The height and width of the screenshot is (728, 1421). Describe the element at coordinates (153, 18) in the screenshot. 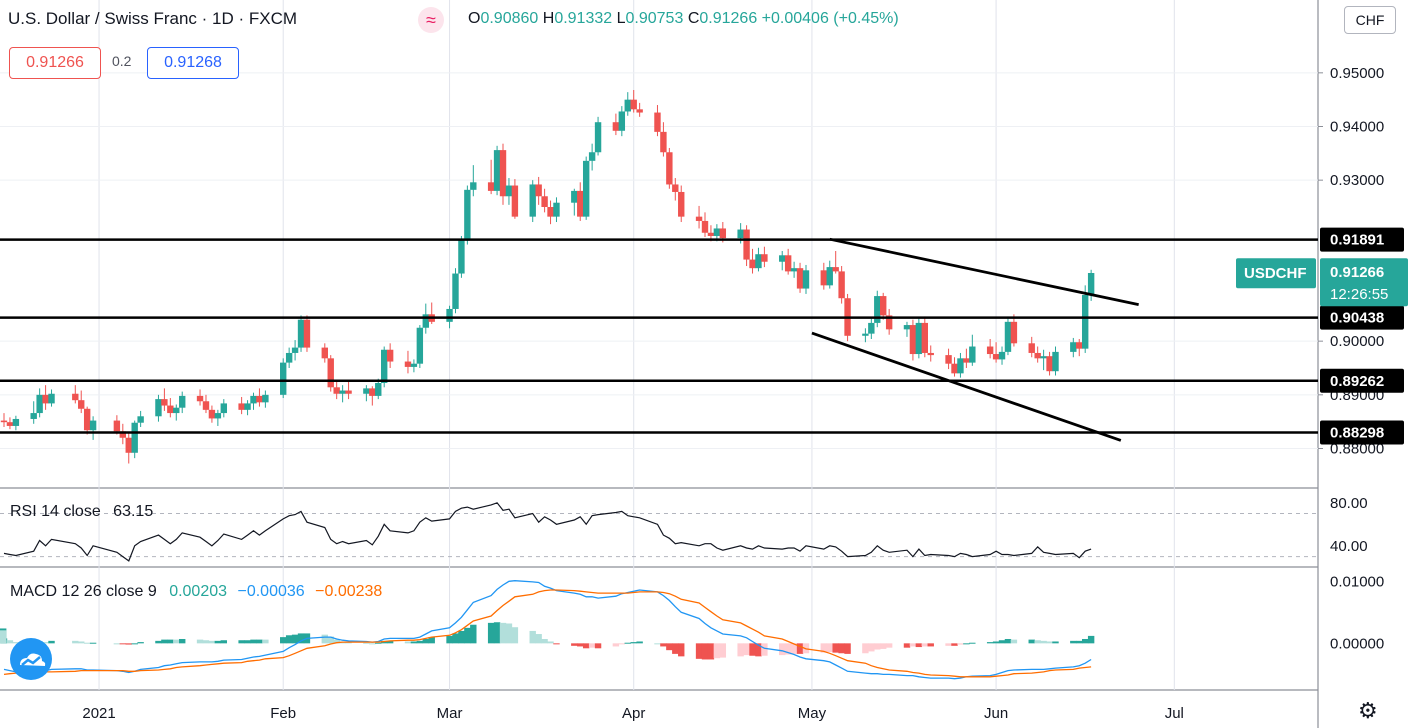

I see `symbol-title: U.S. Dollar / Swiss Franc · 1D · FXCM` at that location.